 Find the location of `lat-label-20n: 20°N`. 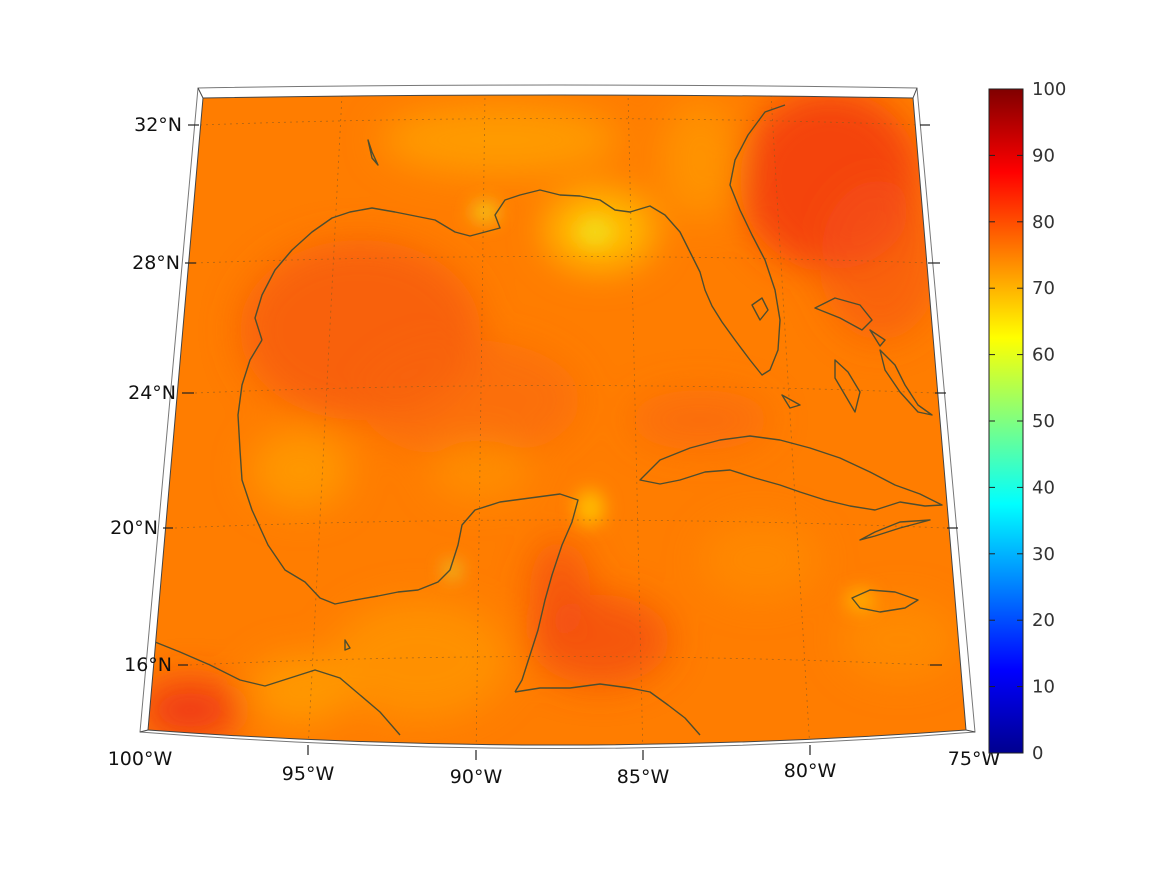

lat-label-20n: 20°N is located at coordinates (134, 528).